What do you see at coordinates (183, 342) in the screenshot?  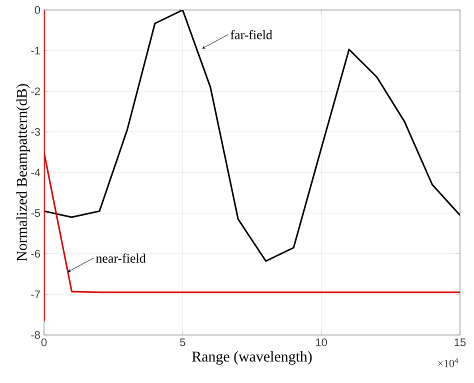 I see `x-tick-label: 5` at bounding box center [183, 342].